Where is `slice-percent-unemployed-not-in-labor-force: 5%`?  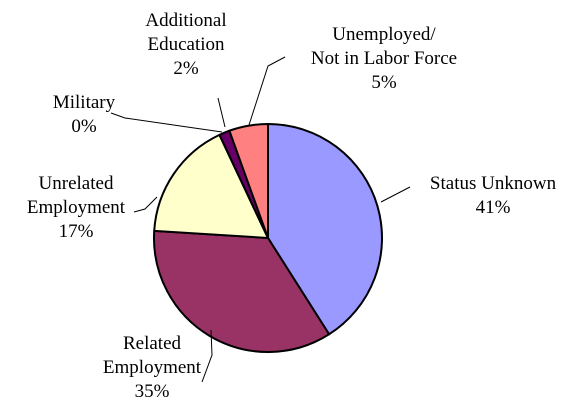
slice-percent-unemployed-not-in-labor-force: 5% is located at coordinates (384, 82).